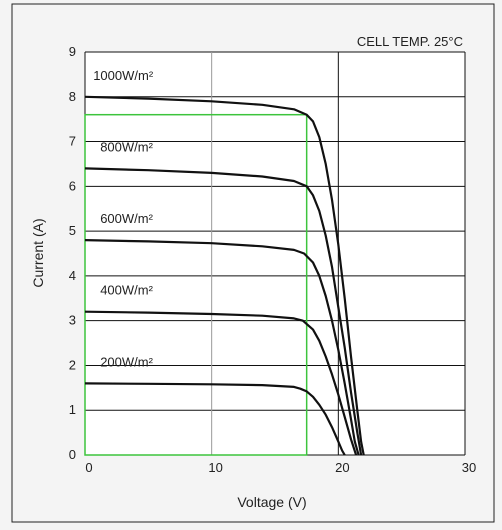 This screenshot has width=502, height=530. I want to click on curve-label-3: 600W/m², so click(126, 218).